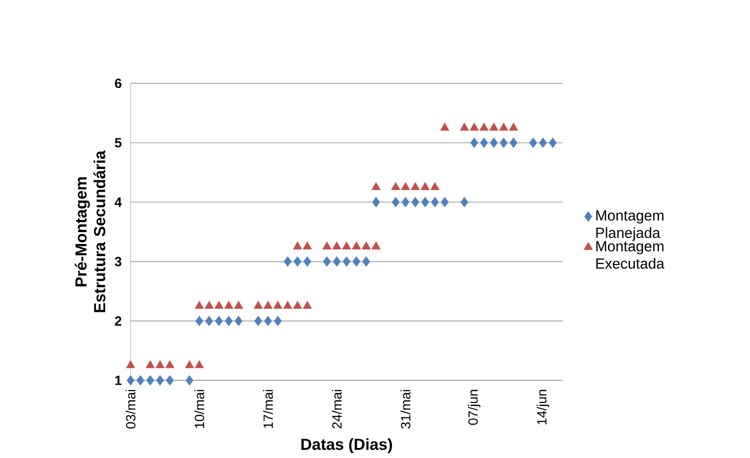  Describe the element at coordinates (118, 381) in the screenshot. I see `y-tick-label: 1` at that location.